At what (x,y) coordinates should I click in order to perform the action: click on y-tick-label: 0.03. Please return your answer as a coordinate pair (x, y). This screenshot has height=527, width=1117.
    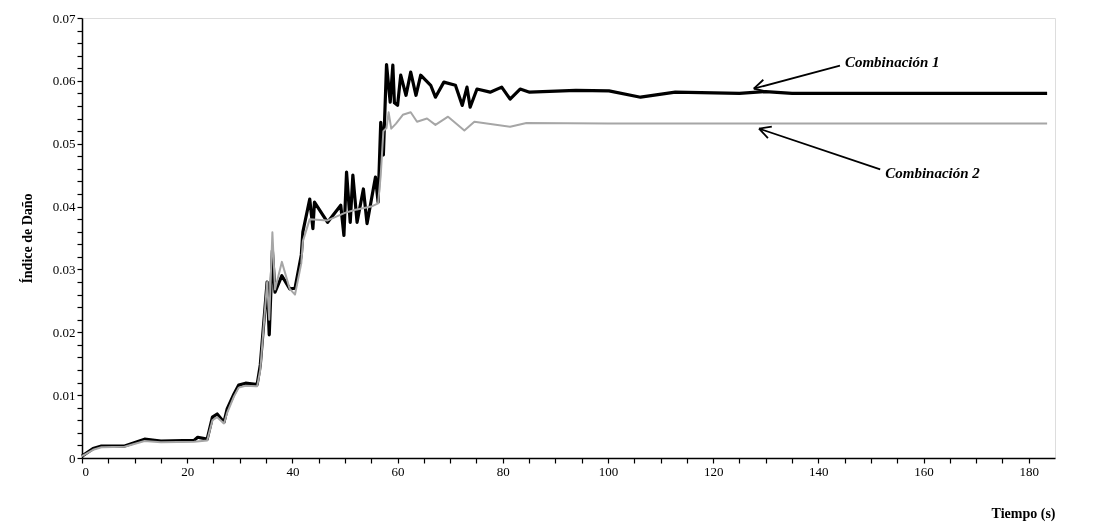
    Looking at the image, I should click on (64, 269).